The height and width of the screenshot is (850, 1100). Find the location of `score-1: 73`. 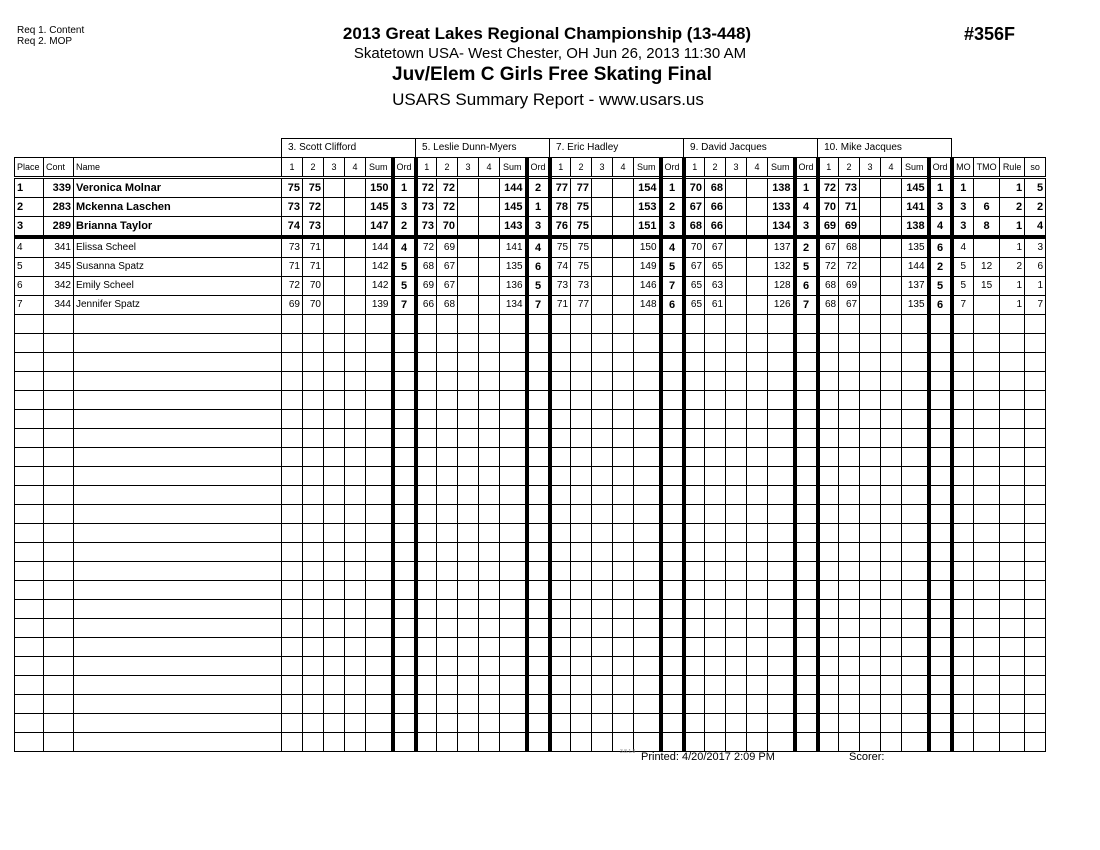

score-1: 73 is located at coordinates (425, 227).